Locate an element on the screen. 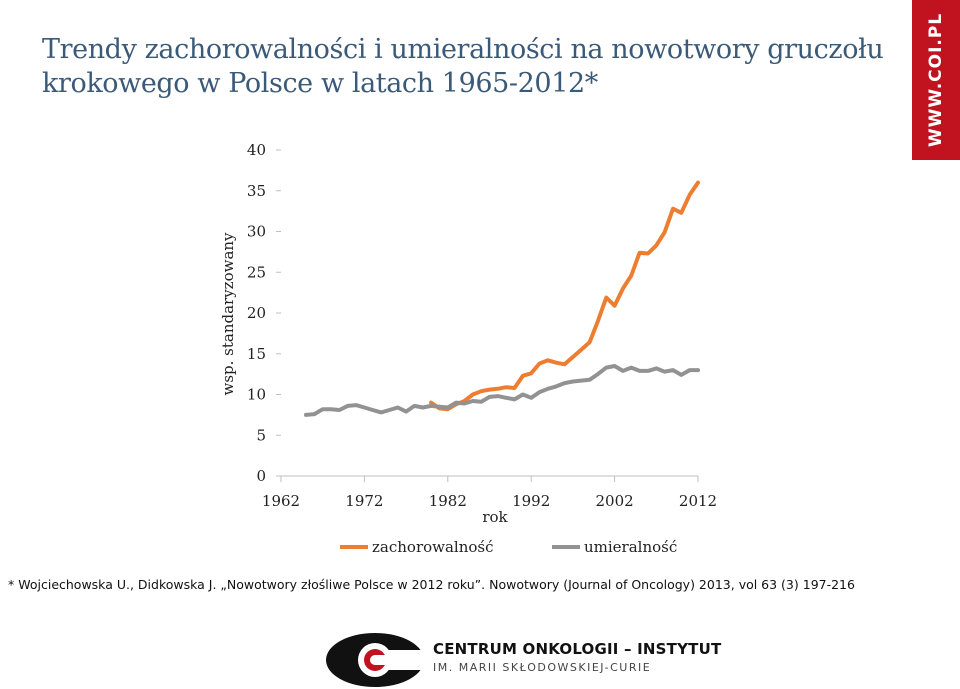  x-tick-label: 1992 is located at coordinates (531, 501).